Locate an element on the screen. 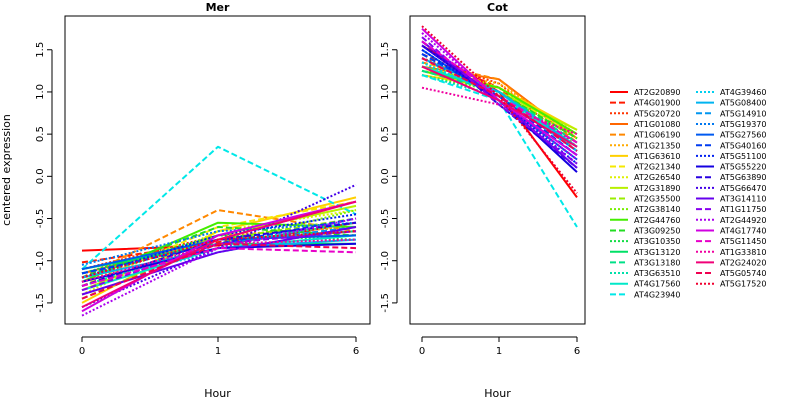 The width and height of the screenshot is (800, 400). legend-label: AT5G51100 is located at coordinates (743, 156).